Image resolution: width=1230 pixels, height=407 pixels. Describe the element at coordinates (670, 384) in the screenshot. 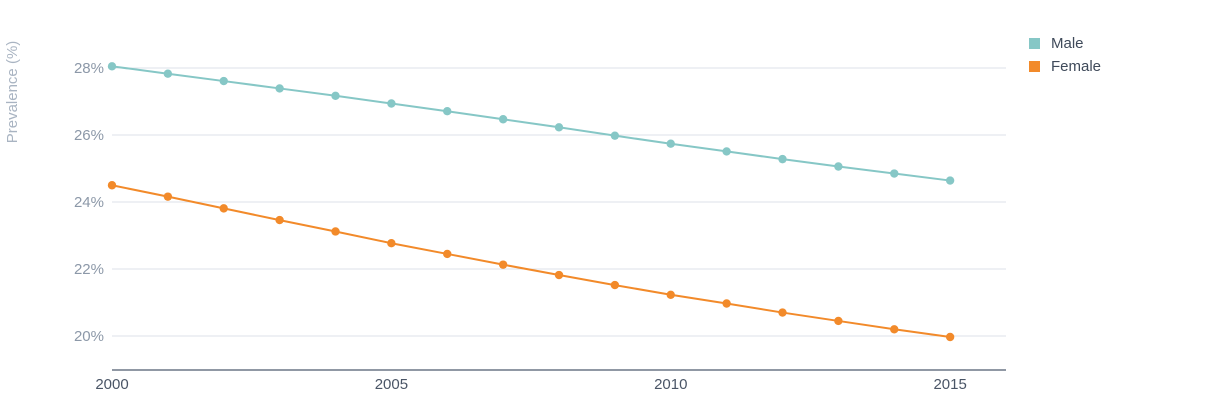

I see `x-tick-label: 2010` at that location.